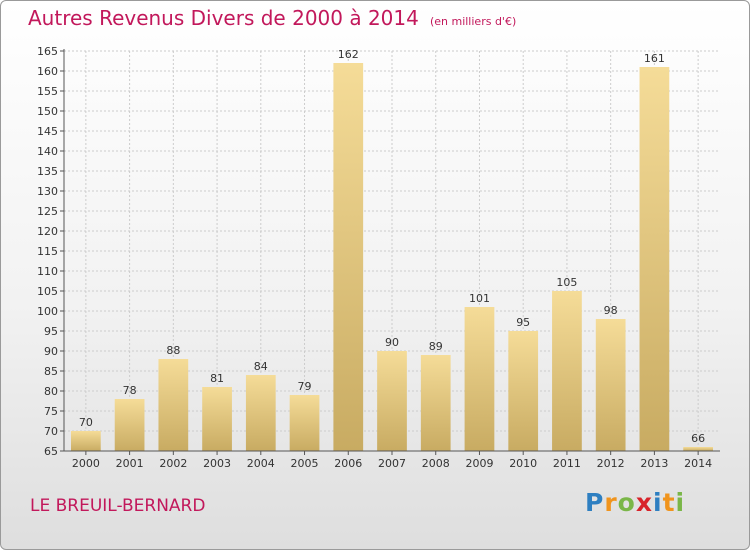  What do you see at coordinates (348, 54) in the screenshot?
I see `value-label: 162` at bounding box center [348, 54].